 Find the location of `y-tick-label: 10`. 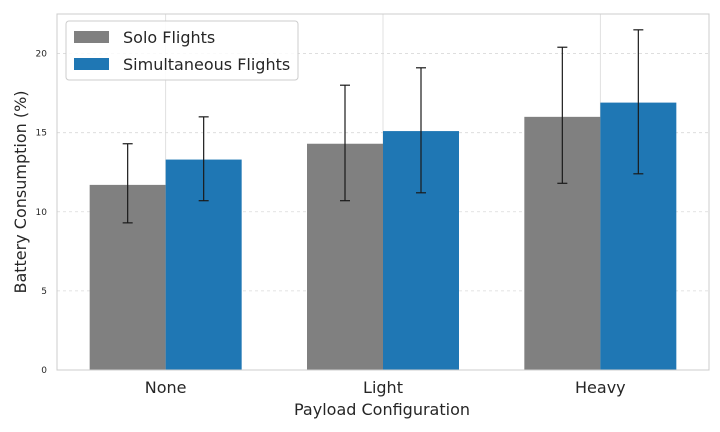

y-tick-label: 10 is located at coordinates (42, 213).